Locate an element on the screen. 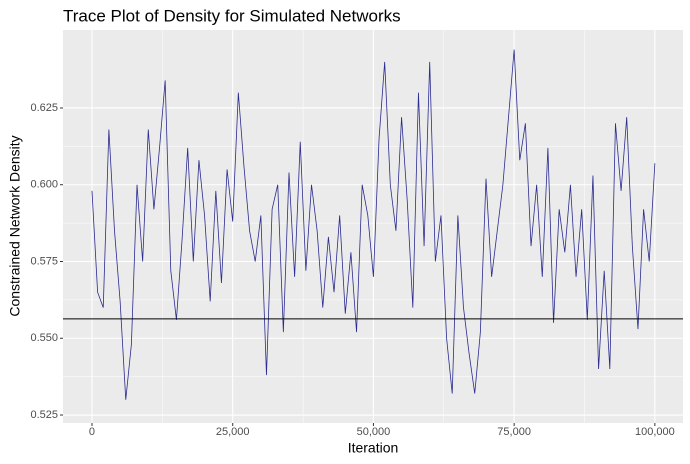 The height and width of the screenshot is (464, 690). y-axis-title: Constrained Network Density is located at coordinates (15, 225).